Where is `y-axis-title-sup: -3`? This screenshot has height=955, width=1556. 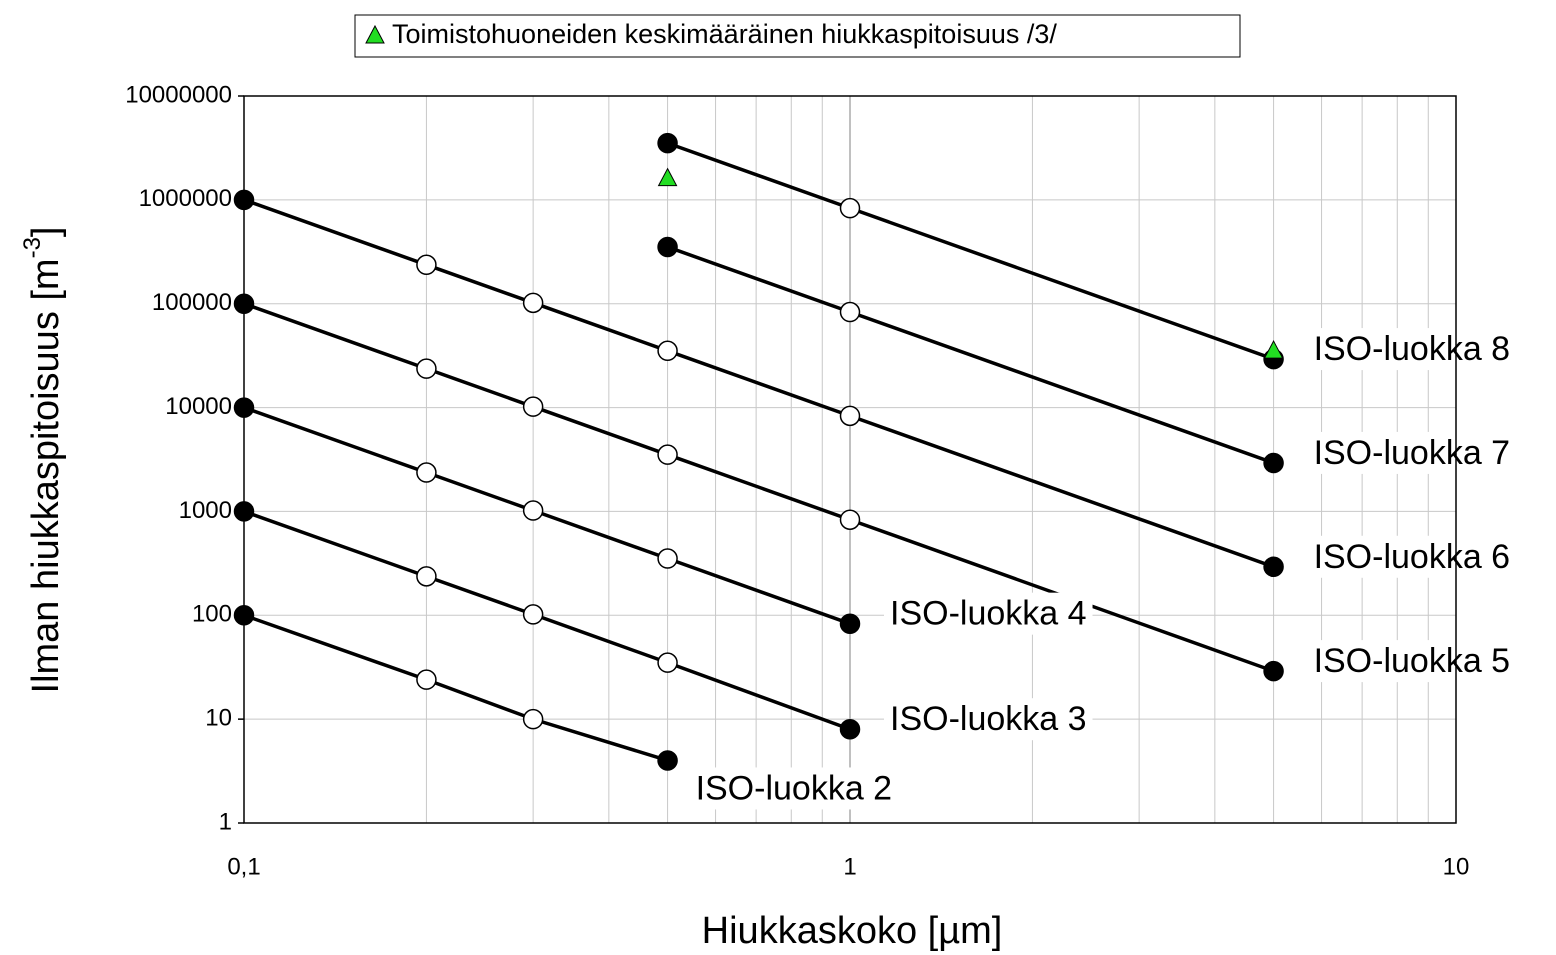
y-axis-title-sup: -3 is located at coordinates (32, 247).